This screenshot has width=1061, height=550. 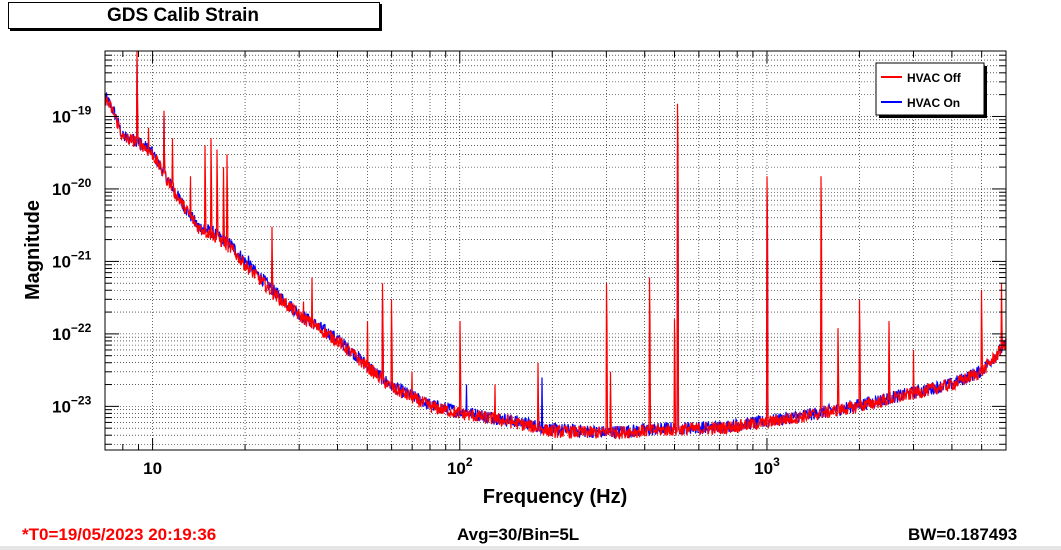 I want to click on legend-shadow-bottom, so click(x=933, y=116).